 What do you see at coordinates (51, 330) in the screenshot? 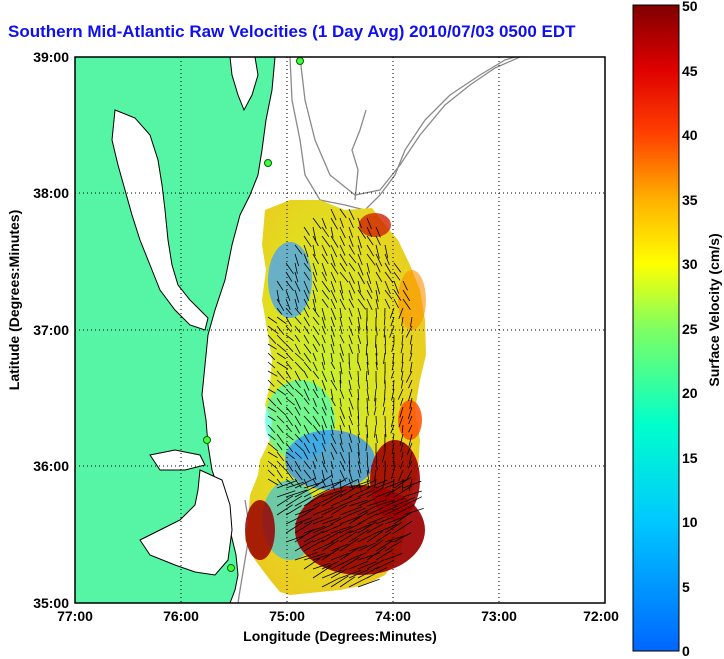
I see `y-axis-ticks: 39:00 38:00 37:00 36:00 35:00` at bounding box center [51, 330].